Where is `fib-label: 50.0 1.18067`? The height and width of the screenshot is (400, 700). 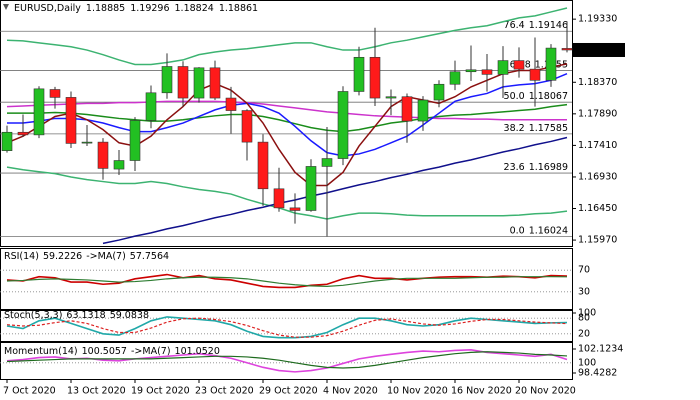
fib-label: 50.0 1.18067 is located at coordinates (536, 96).